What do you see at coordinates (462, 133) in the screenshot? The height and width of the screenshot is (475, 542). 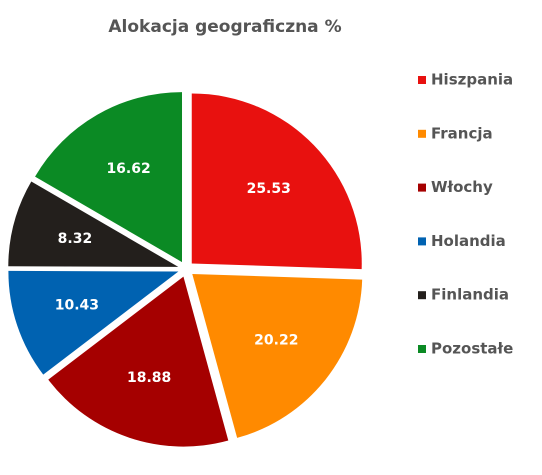 I see `legend-label: Francja` at bounding box center [462, 133].